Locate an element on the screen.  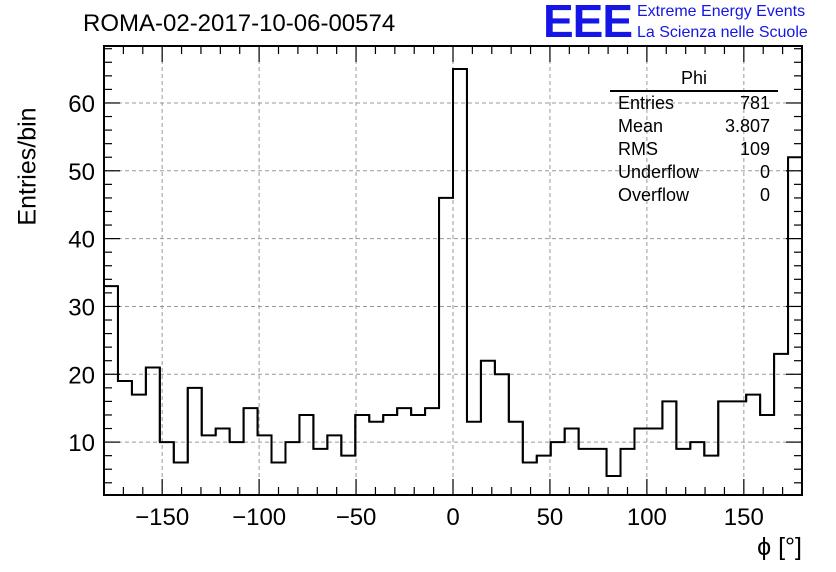
stats-value: 781 is located at coordinates (754, 103).